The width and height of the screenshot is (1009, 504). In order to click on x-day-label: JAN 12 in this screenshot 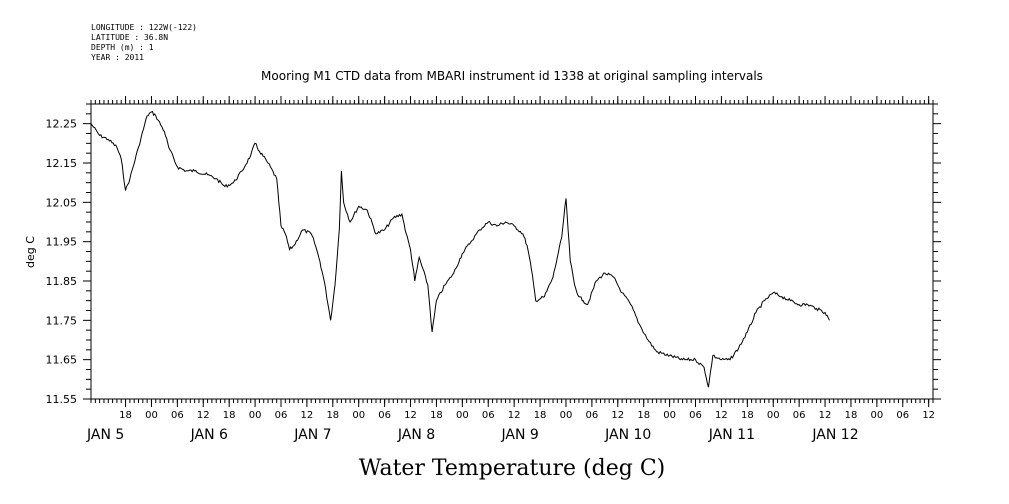, I will do `click(834, 435)`.